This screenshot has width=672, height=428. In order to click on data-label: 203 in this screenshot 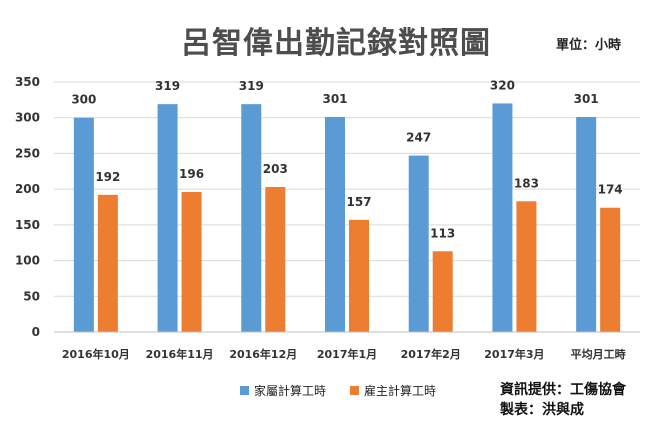, I will do `click(275, 169)`.